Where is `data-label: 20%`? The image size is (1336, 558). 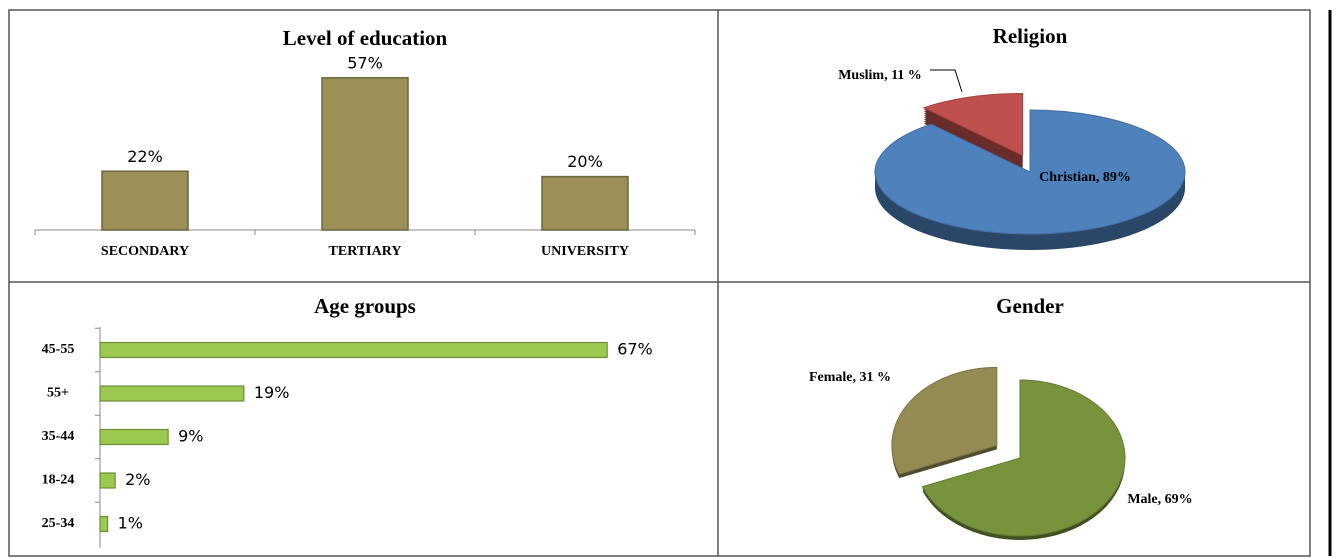 data-label: 20% is located at coordinates (585, 161).